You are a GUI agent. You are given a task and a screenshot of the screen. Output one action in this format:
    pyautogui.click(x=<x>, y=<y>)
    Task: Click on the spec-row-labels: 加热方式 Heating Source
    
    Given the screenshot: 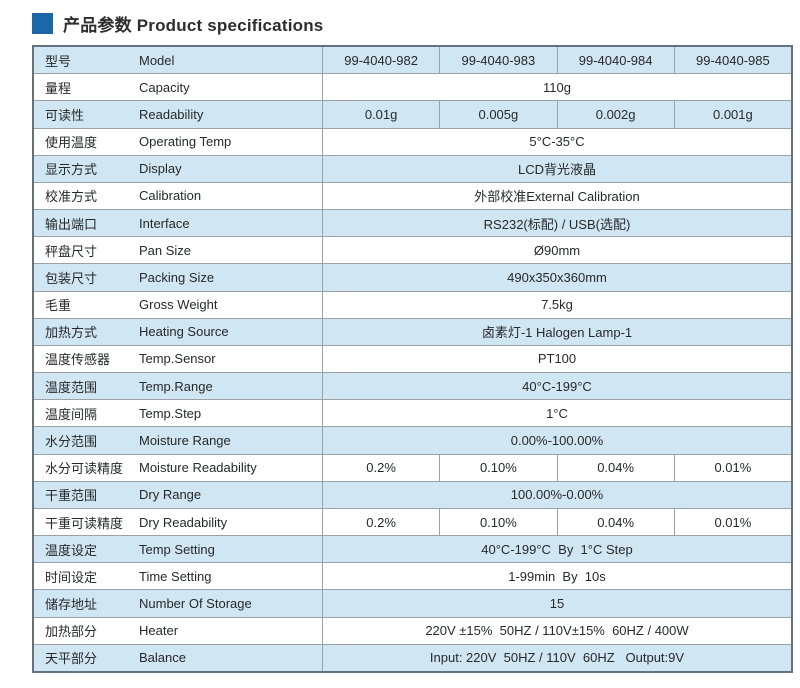 What is the action you would take?
    pyautogui.click(x=178, y=332)
    